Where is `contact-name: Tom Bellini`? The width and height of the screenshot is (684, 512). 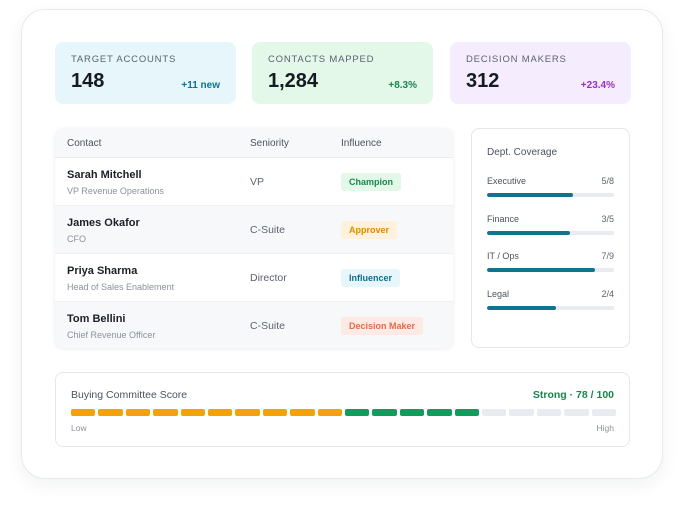
contact-name: Tom Bellini is located at coordinates (96, 319).